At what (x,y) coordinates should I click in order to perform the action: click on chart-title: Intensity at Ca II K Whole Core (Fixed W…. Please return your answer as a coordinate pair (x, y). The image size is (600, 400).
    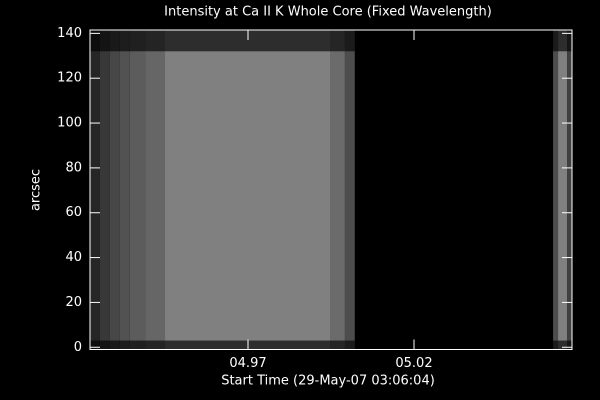
    Looking at the image, I should click on (328, 12).